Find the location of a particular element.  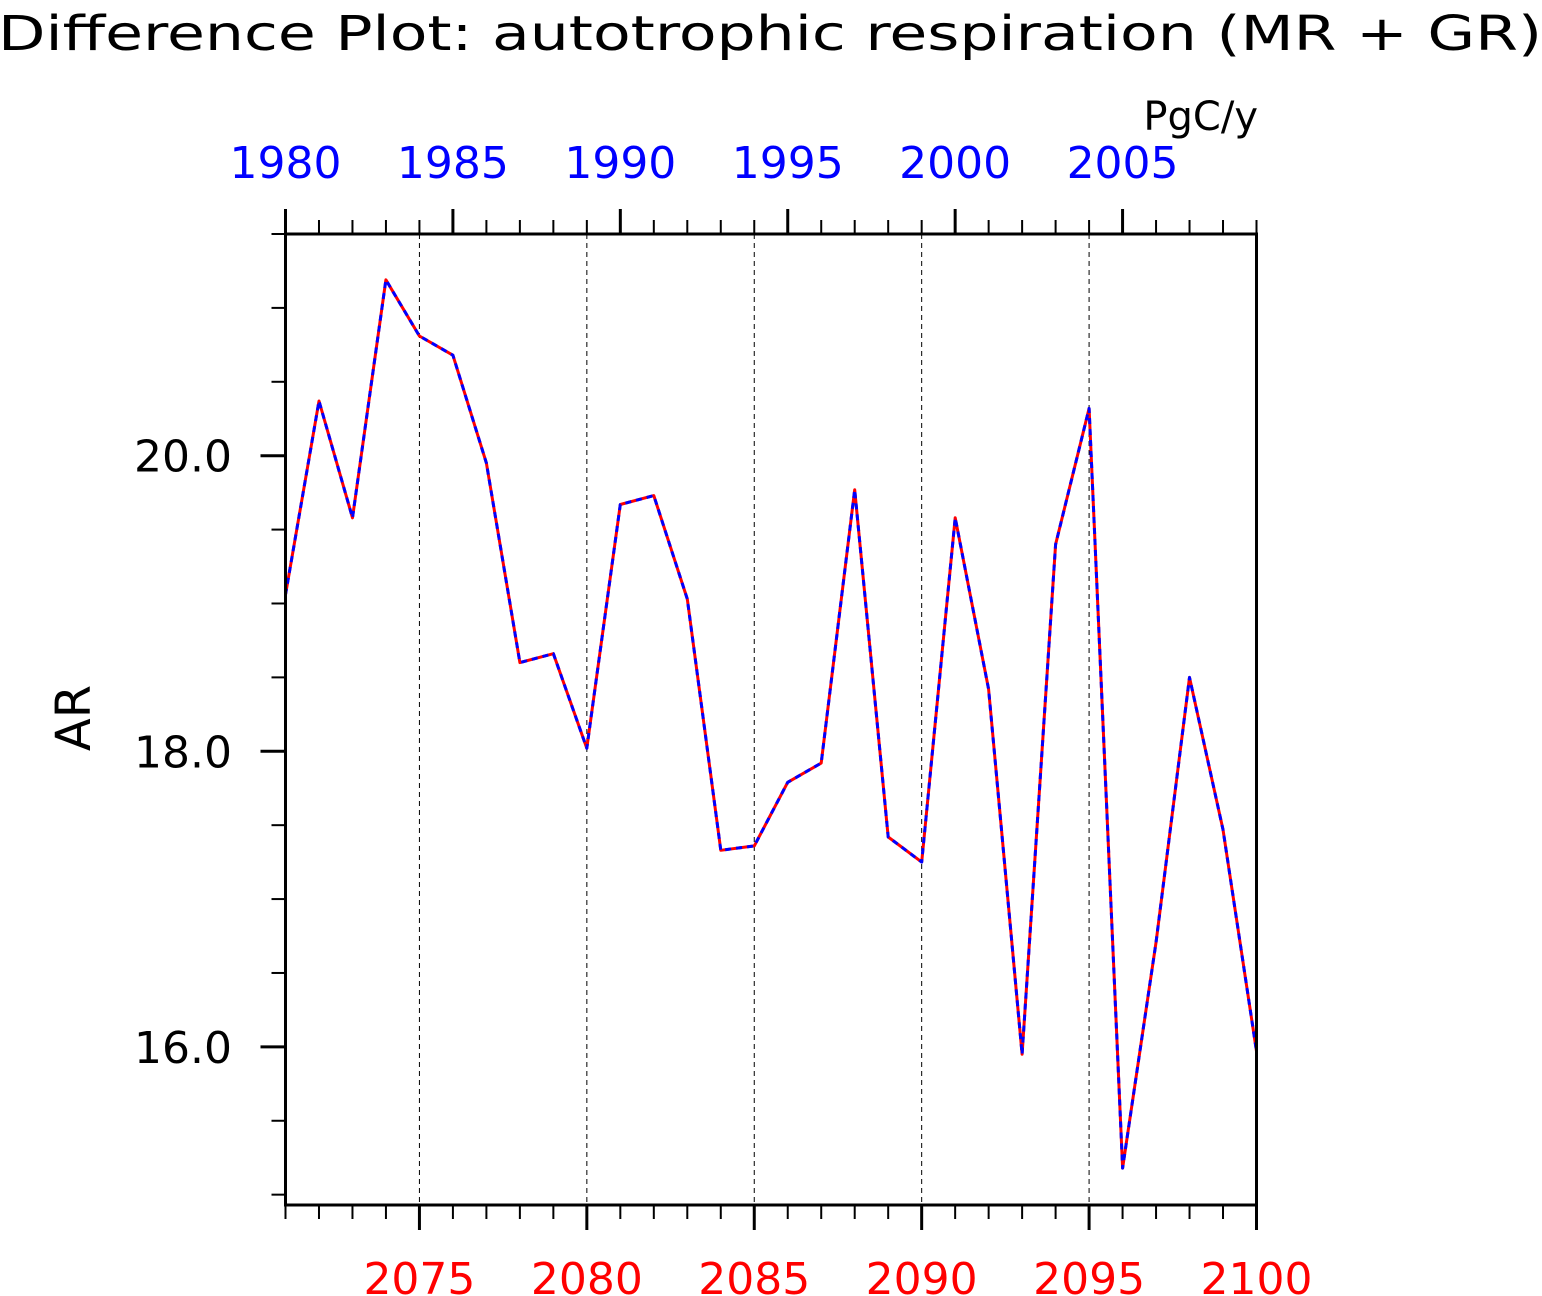

top-axis-tick-label: 1995 is located at coordinates (788, 163).